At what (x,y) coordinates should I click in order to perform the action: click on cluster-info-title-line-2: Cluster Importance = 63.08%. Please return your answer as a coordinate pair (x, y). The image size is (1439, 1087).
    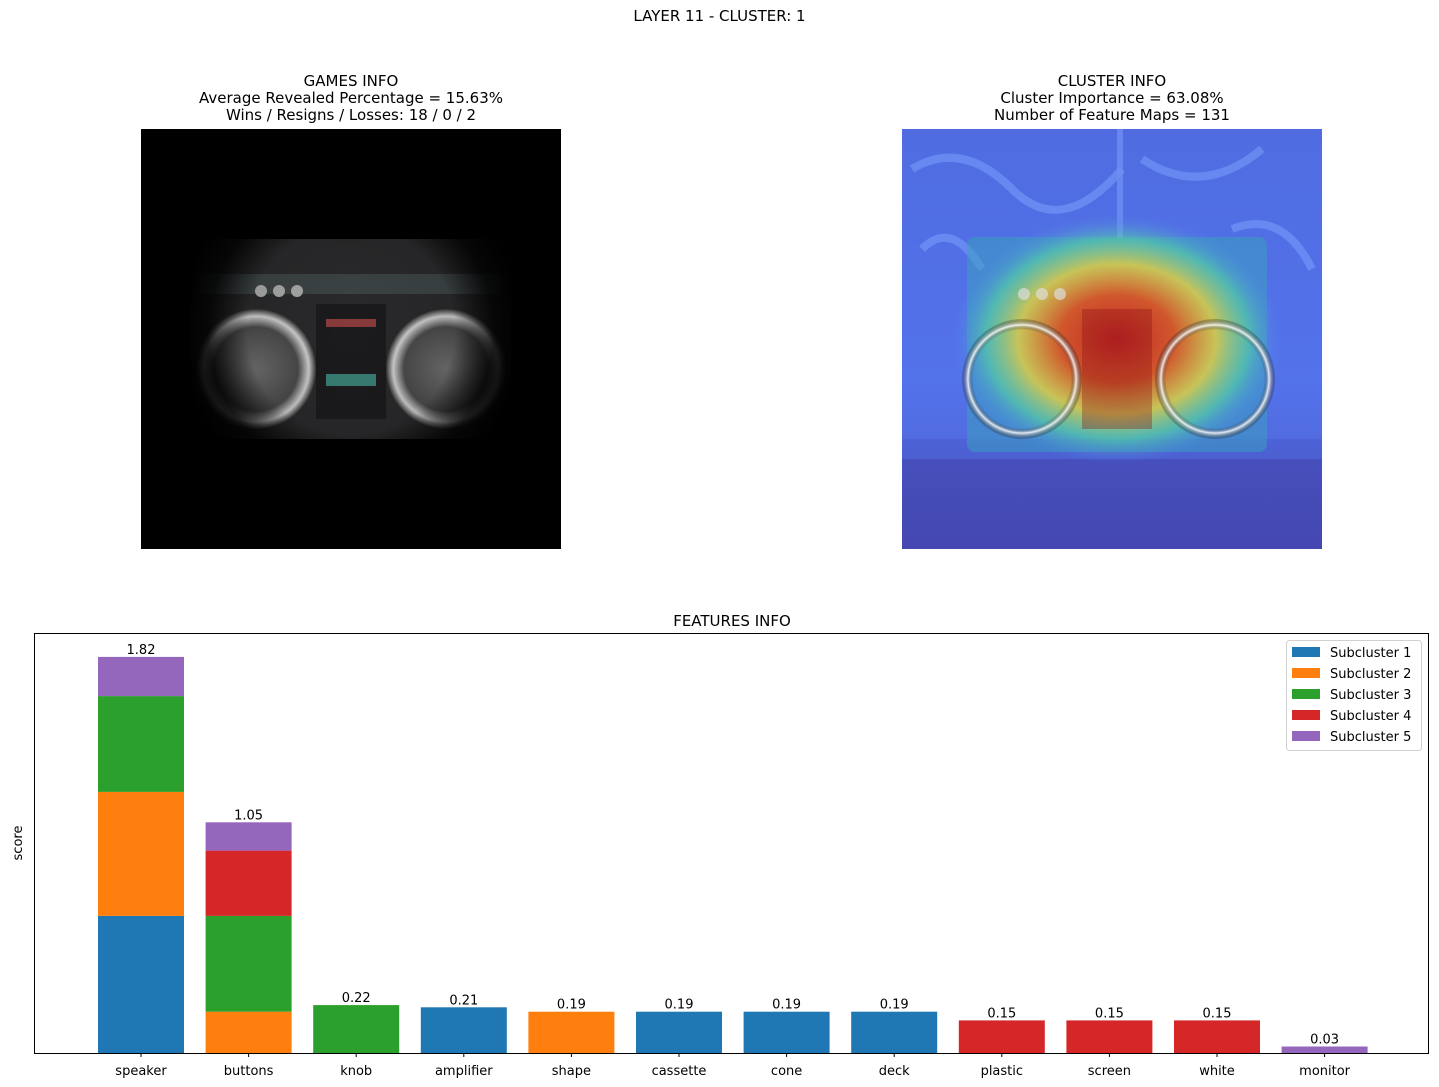
    Looking at the image, I should click on (1112, 98).